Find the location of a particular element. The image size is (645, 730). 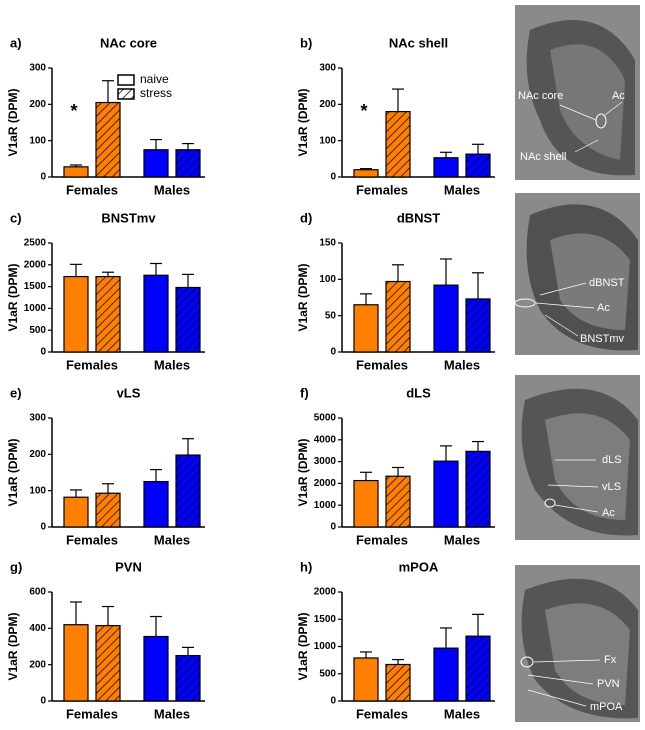

y-tick-label: 3000 is located at coordinates (325, 461).